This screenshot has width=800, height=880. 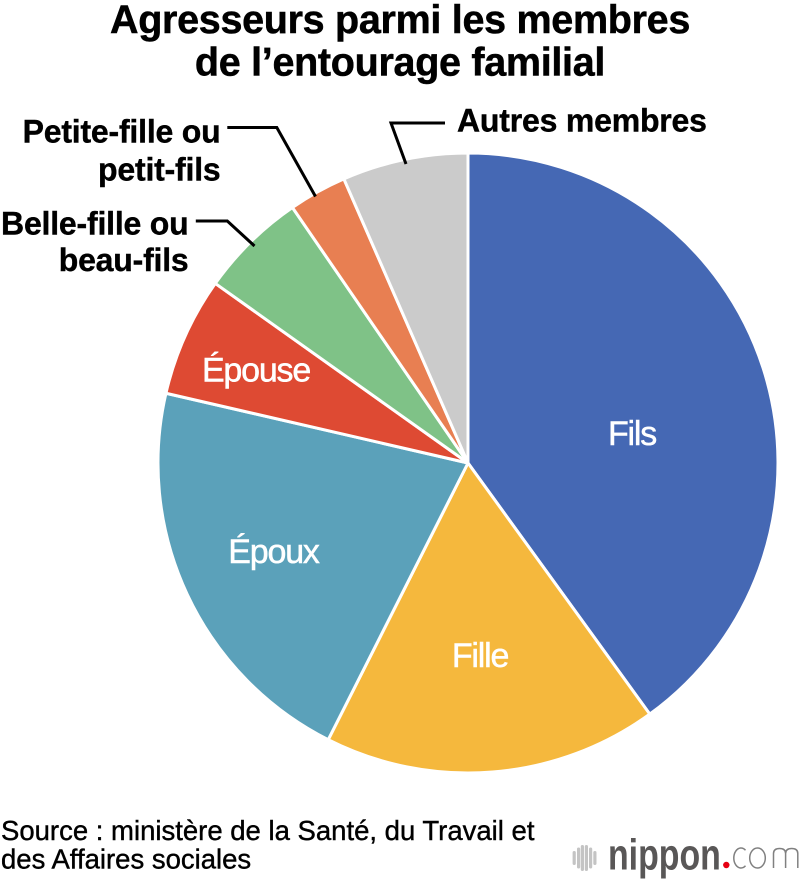 What do you see at coordinates (122, 132) in the screenshot?
I see `svg-text: Petite-fille ou` at bounding box center [122, 132].